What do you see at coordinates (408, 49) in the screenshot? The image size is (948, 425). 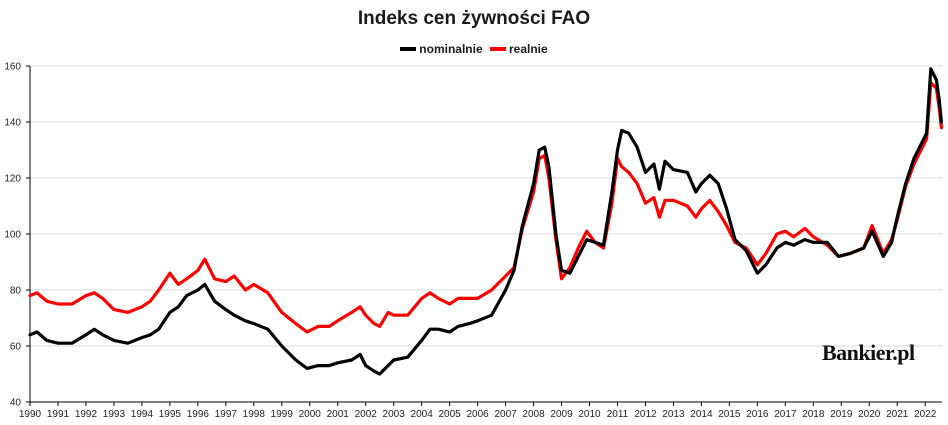 I see `legend-swatch-nominal` at bounding box center [408, 49].